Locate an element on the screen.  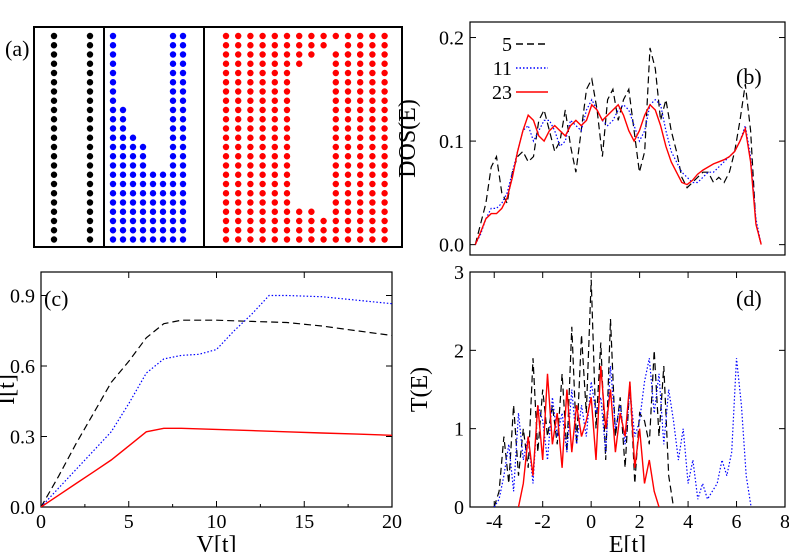
x-tick-label: 4 is located at coordinates (688, 522).